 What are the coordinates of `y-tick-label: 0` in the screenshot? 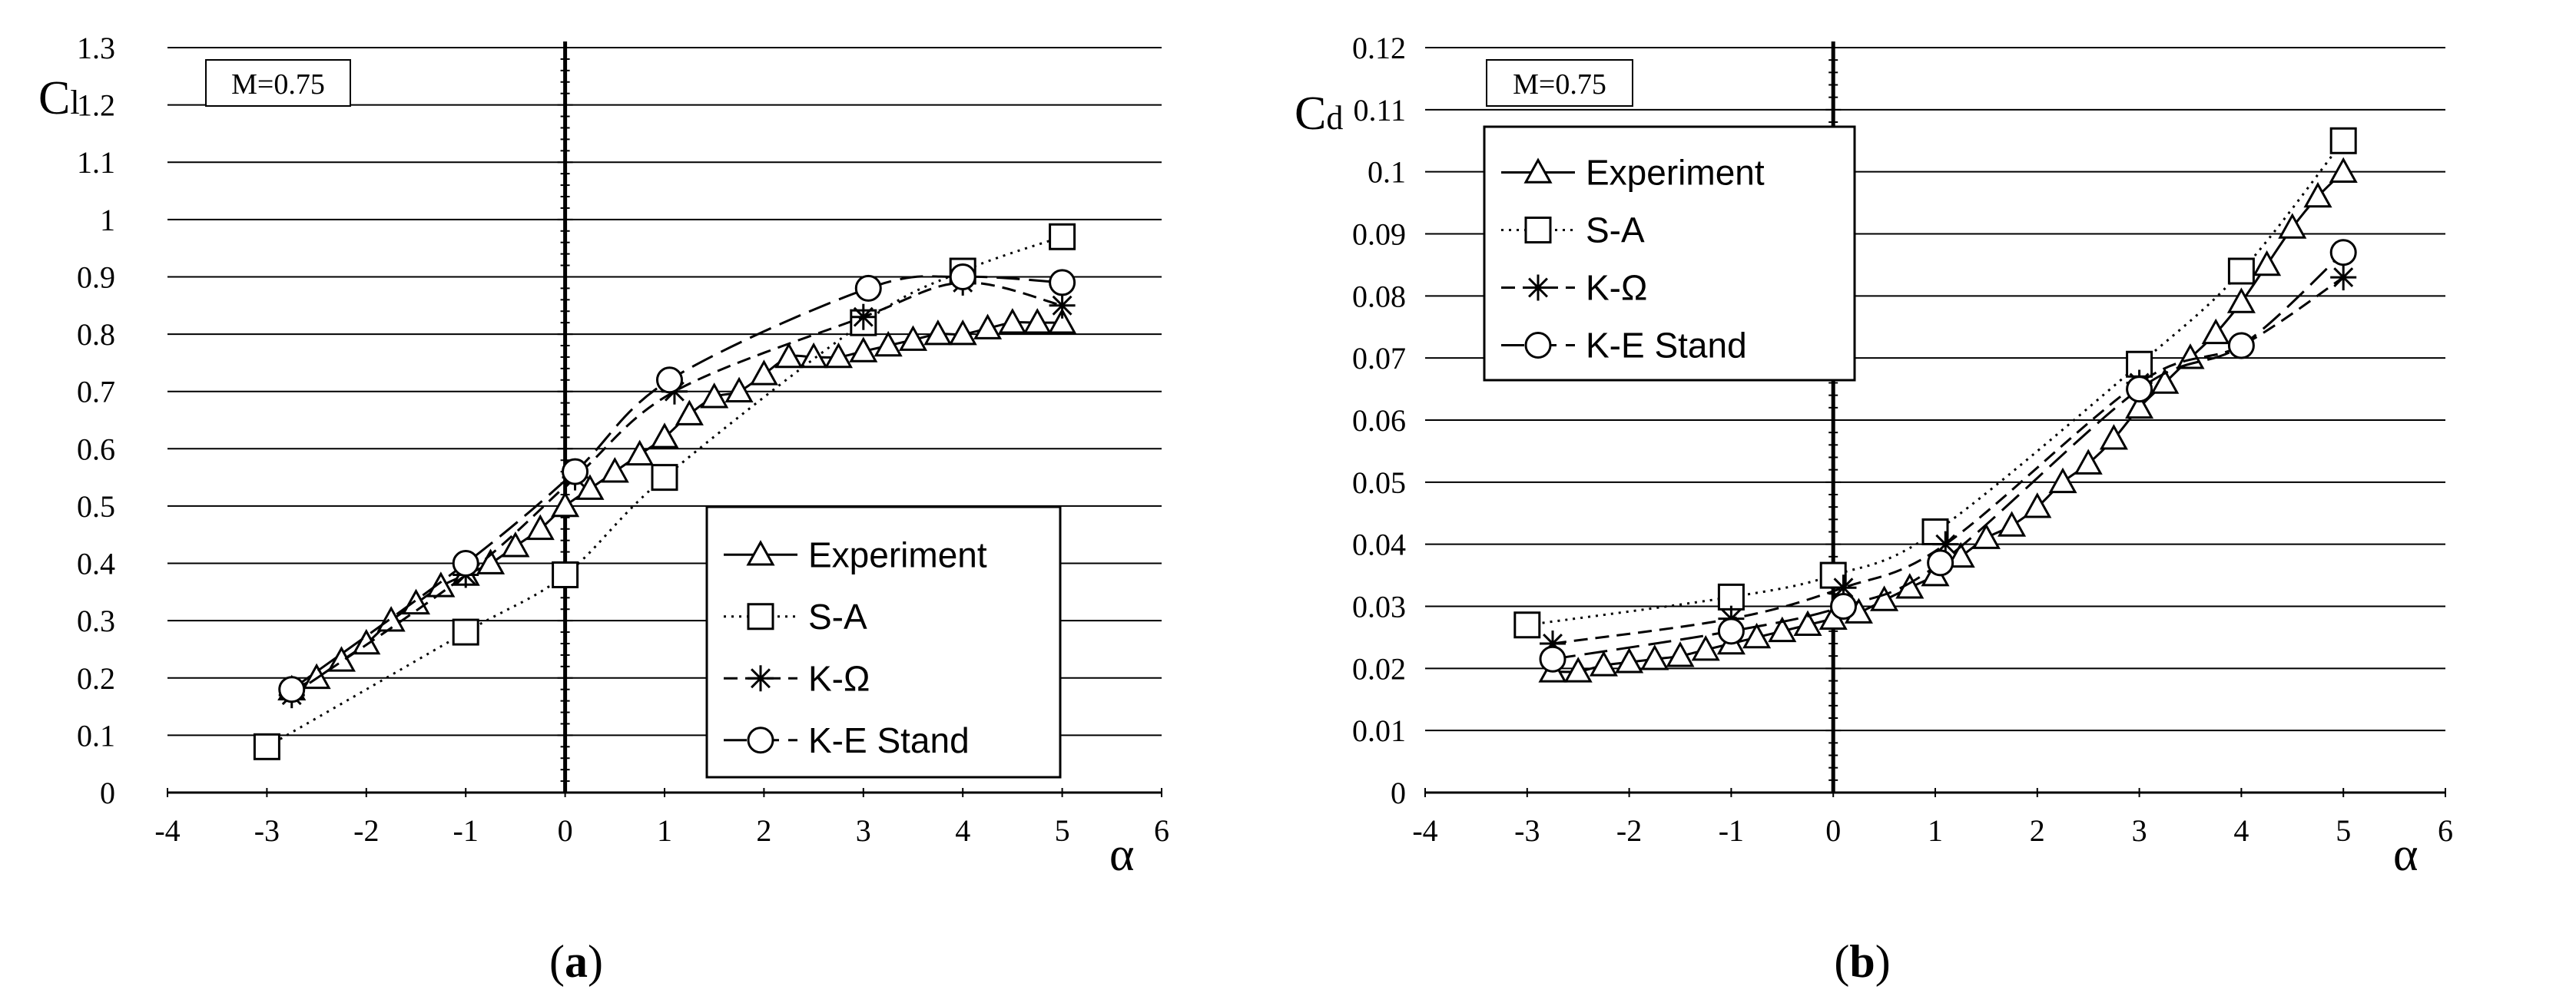 It's located at (107, 793).